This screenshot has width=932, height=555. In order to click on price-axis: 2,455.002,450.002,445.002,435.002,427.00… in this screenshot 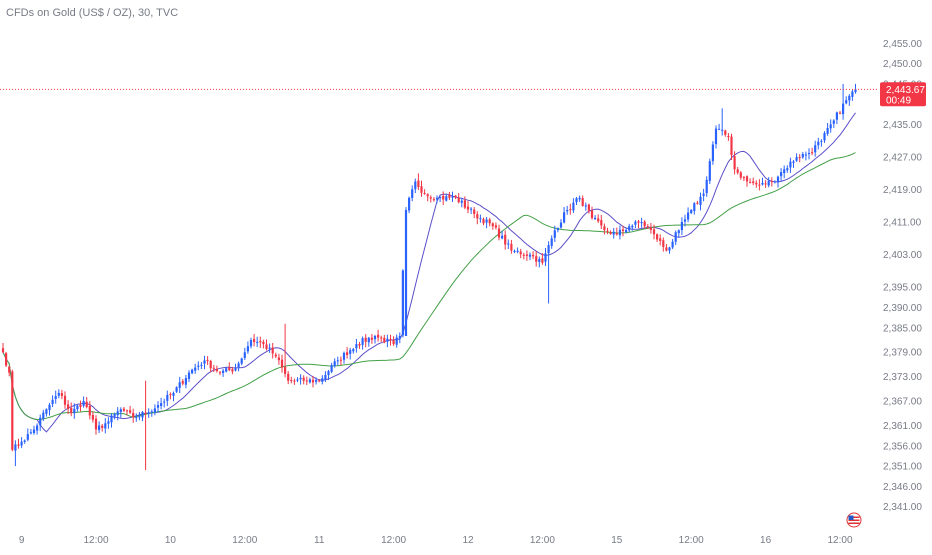, I will do `click(903, 276)`.